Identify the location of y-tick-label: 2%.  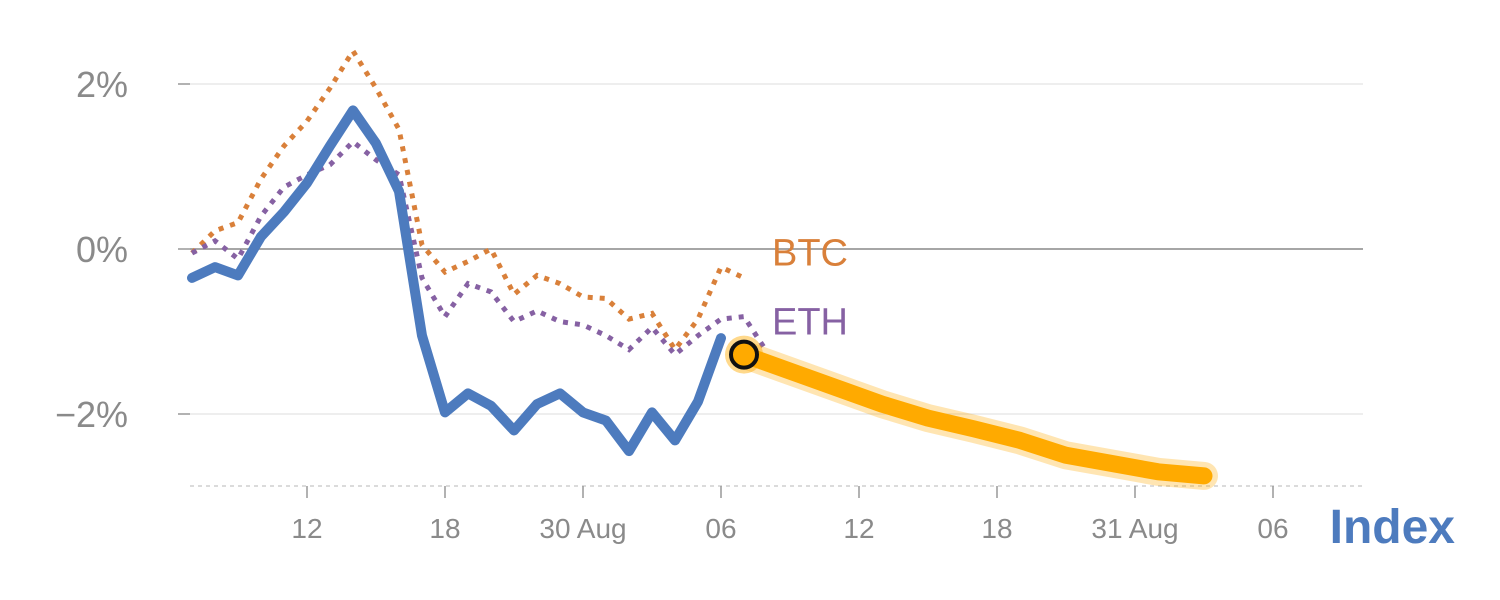
(102, 84).